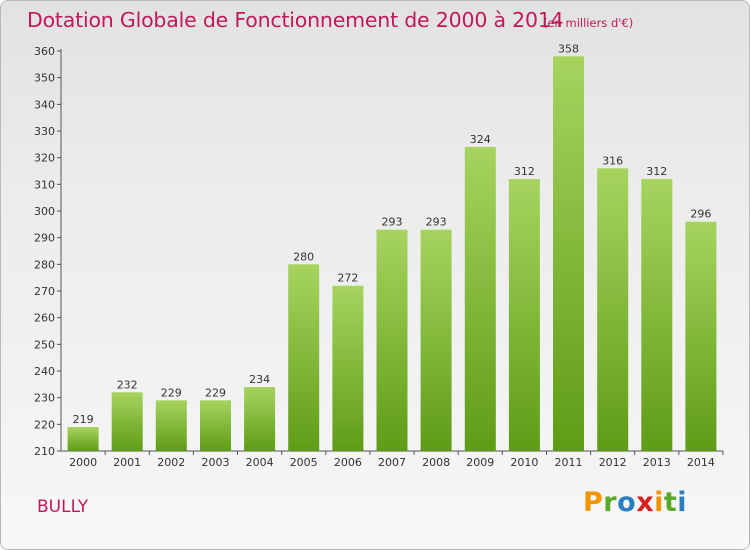 The height and width of the screenshot is (550, 750). Describe the element at coordinates (610, 502) in the screenshot. I see `logo-letter: r` at that location.